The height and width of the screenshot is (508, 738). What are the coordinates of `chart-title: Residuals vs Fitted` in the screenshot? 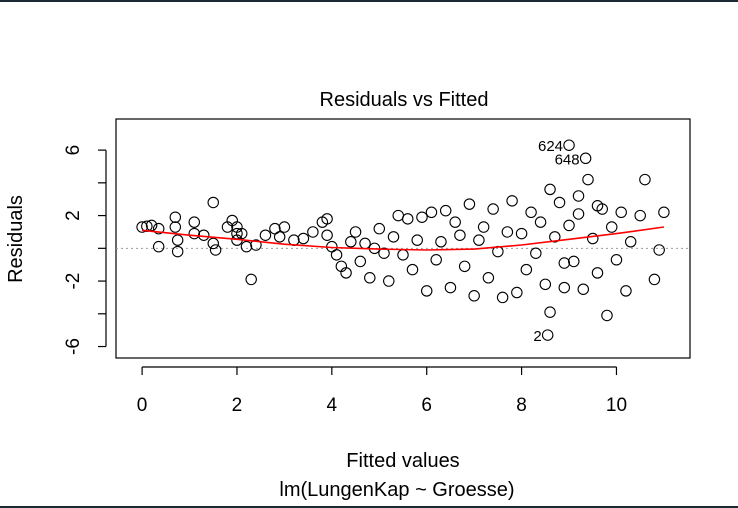 It's located at (404, 100).